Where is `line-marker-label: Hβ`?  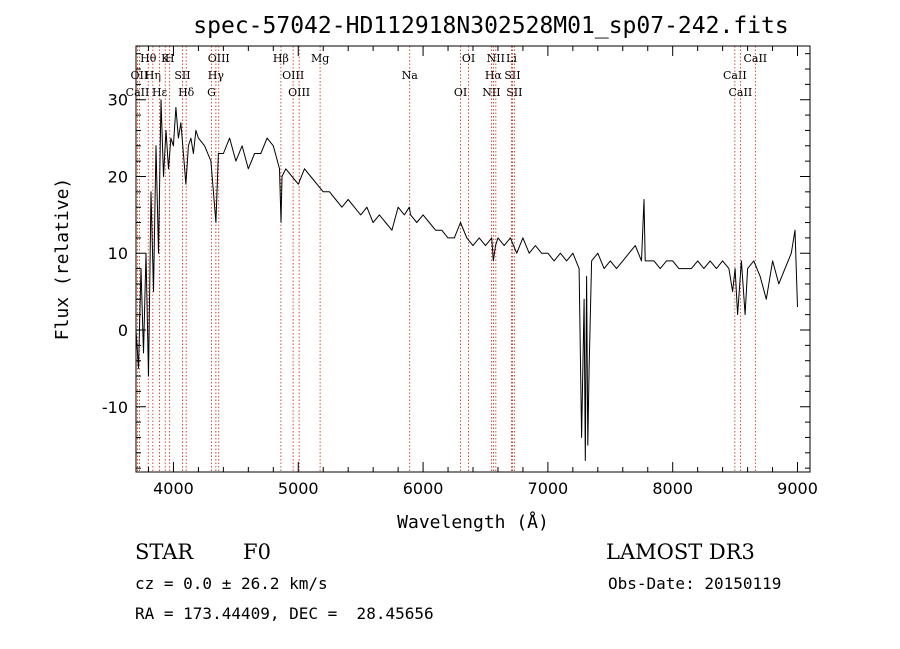 line-marker-label: Hβ is located at coordinates (281, 58).